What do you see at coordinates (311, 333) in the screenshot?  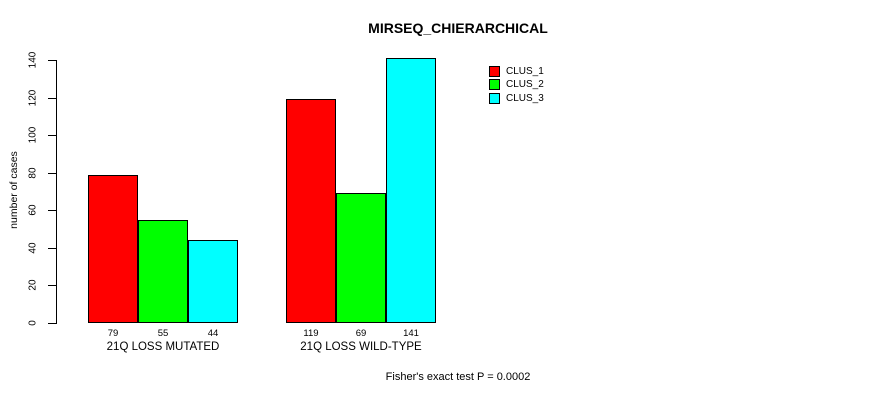 I see `bar-value-label: 119` at bounding box center [311, 333].